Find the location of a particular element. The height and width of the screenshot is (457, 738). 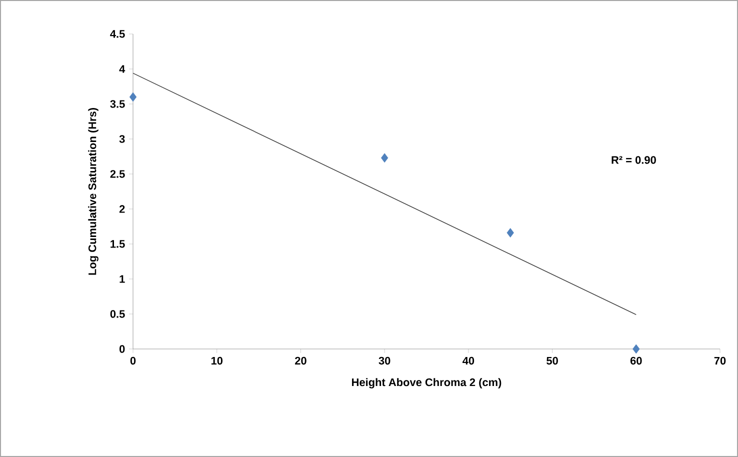

y-tick-label: 0.5 is located at coordinates (117, 314).